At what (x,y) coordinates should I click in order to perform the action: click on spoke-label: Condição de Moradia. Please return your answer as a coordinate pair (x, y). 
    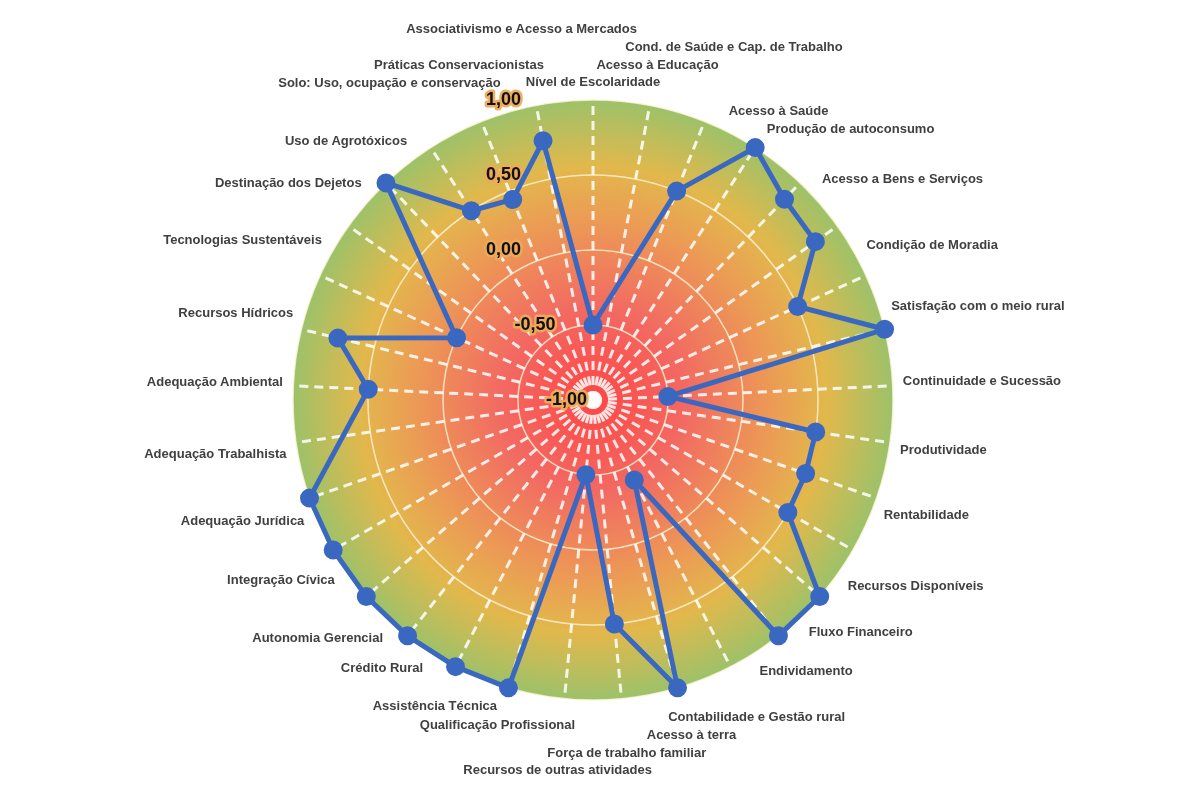
    Looking at the image, I should click on (932, 244).